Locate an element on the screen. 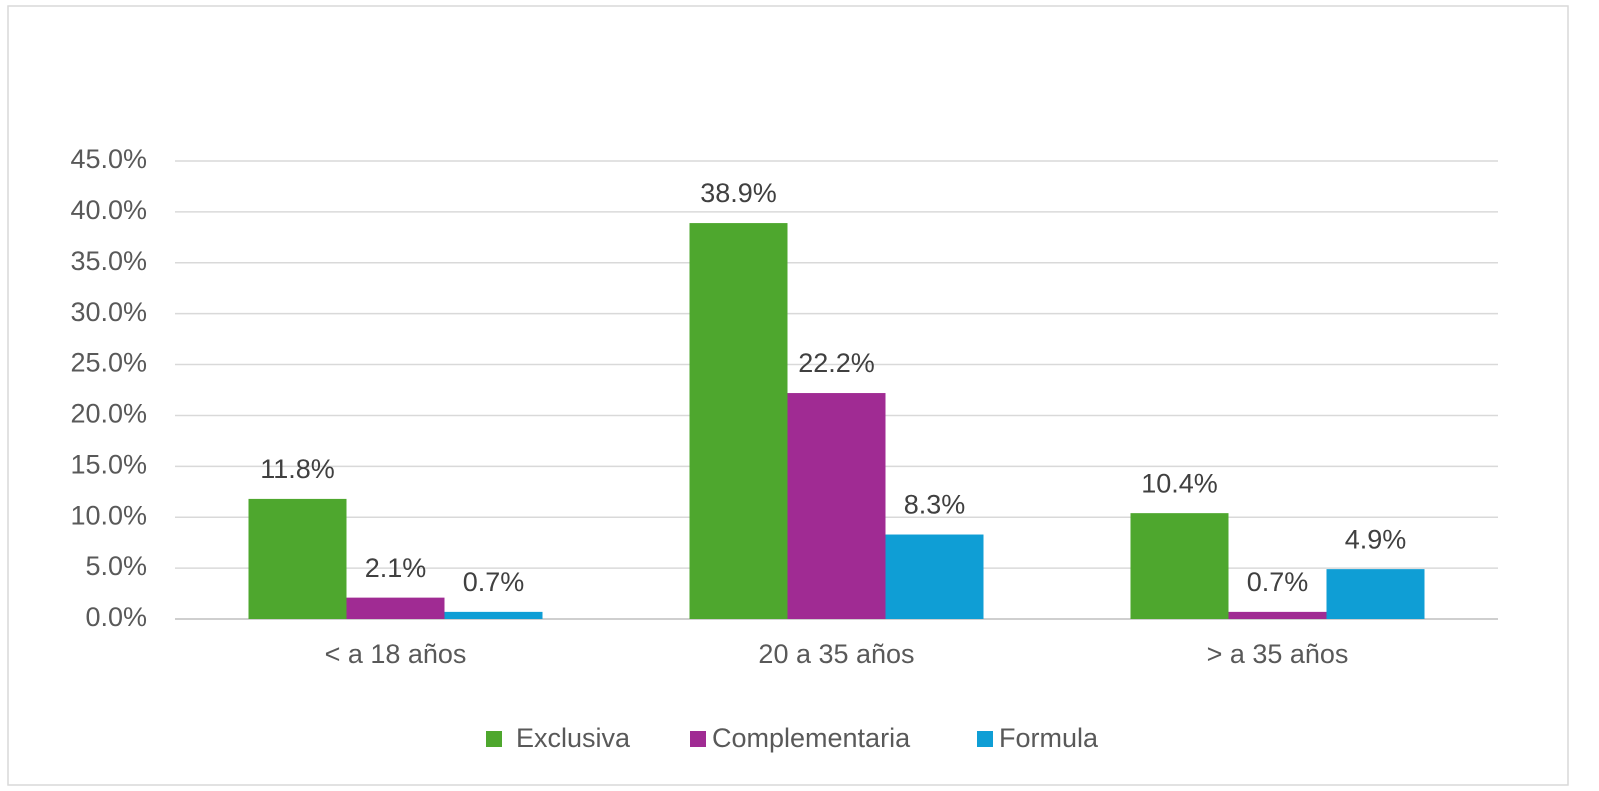  y-tick-label: 35.0% is located at coordinates (108, 261).